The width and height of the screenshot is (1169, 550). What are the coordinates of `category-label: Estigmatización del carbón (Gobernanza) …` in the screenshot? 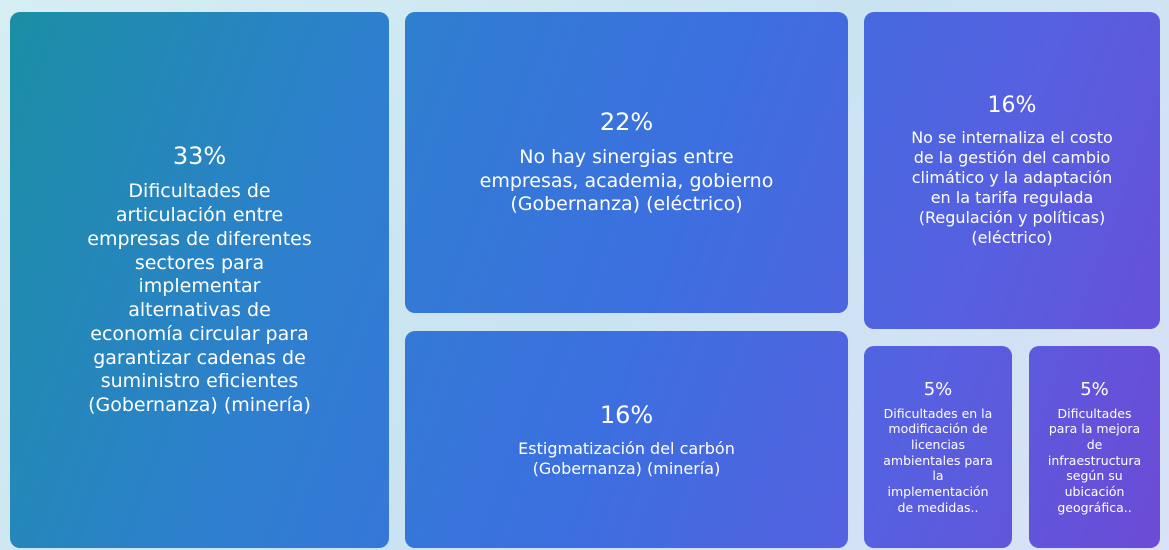 It's located at (626, 458).